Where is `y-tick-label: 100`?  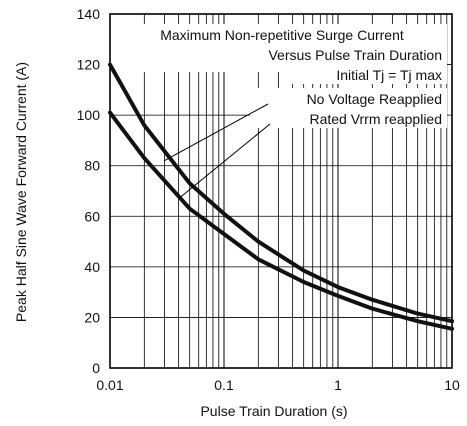
y-tick-label: 100 is located at coordinates (89, 115).